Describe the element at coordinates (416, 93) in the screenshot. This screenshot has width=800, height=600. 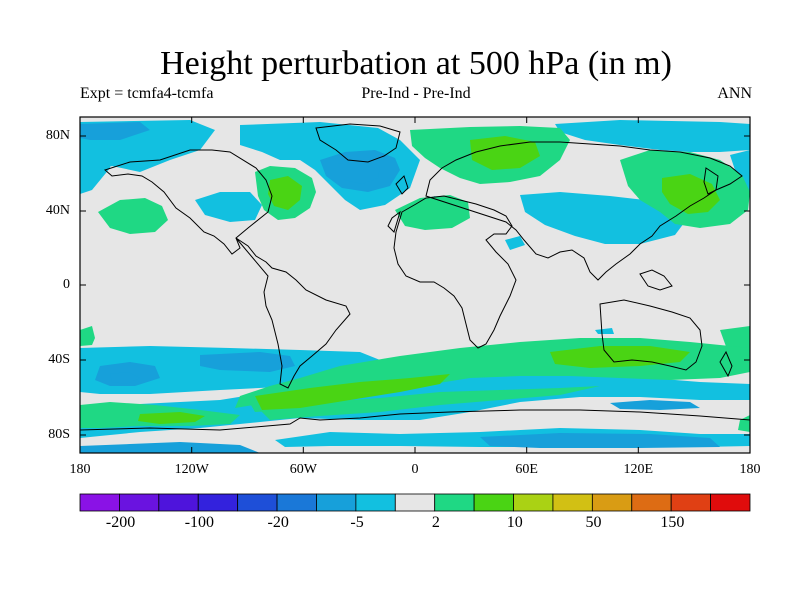
I see `comparison-label: Pre-Ind - Pre-Ind` at that location.